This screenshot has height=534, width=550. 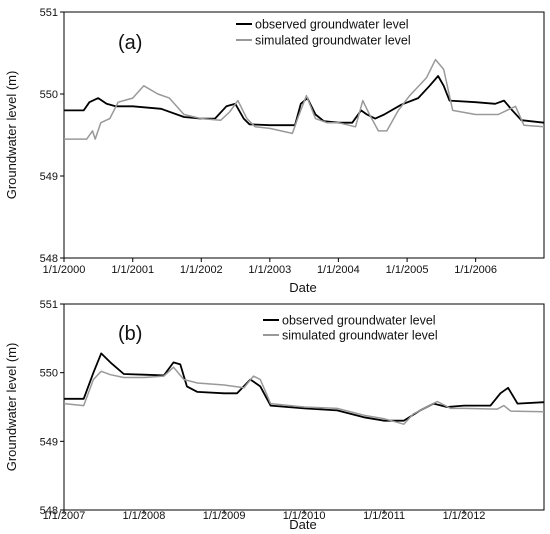 I want to click on x-tick-label: 1/1/2005, so click(x=407, y=270).